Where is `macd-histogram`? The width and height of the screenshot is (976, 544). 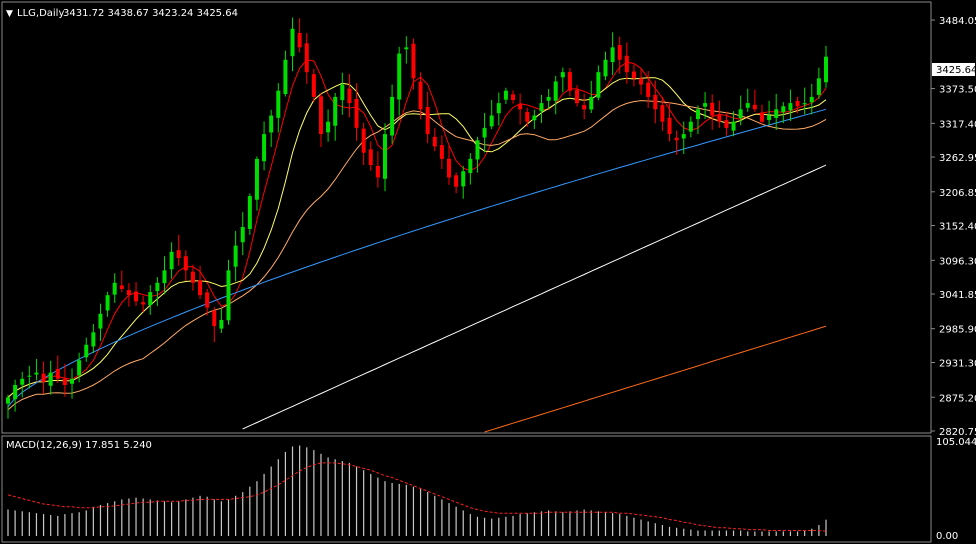
macd-histogram is located at coordinates (417, 490).